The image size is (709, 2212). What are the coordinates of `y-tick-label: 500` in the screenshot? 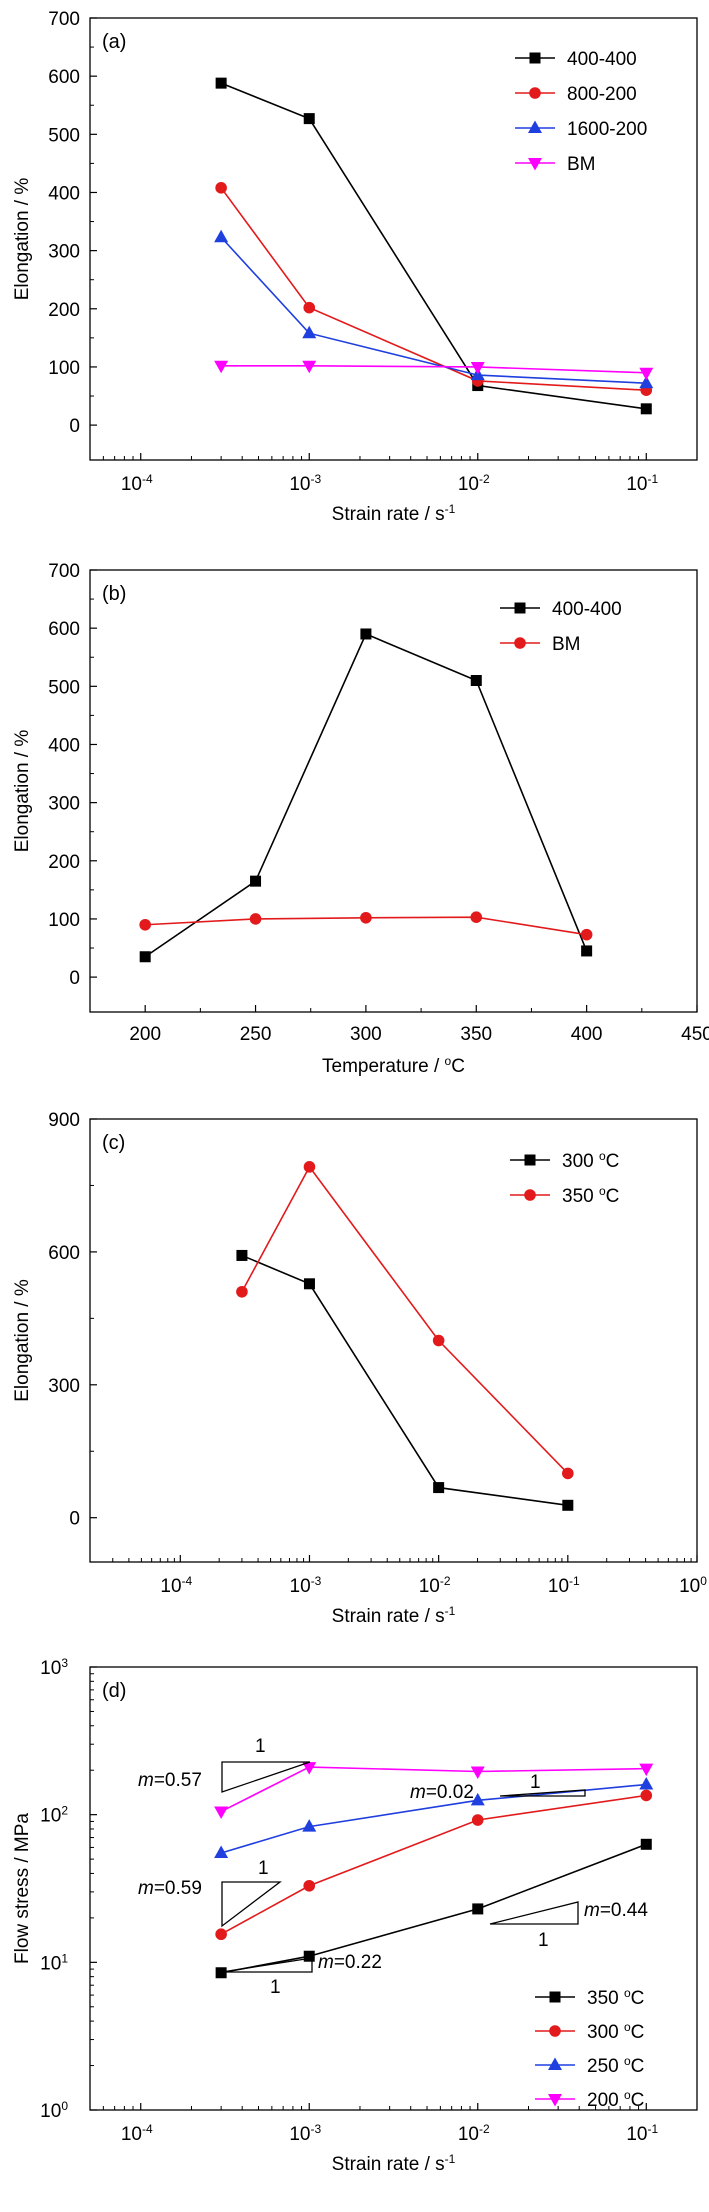 It's located at (64, 687).